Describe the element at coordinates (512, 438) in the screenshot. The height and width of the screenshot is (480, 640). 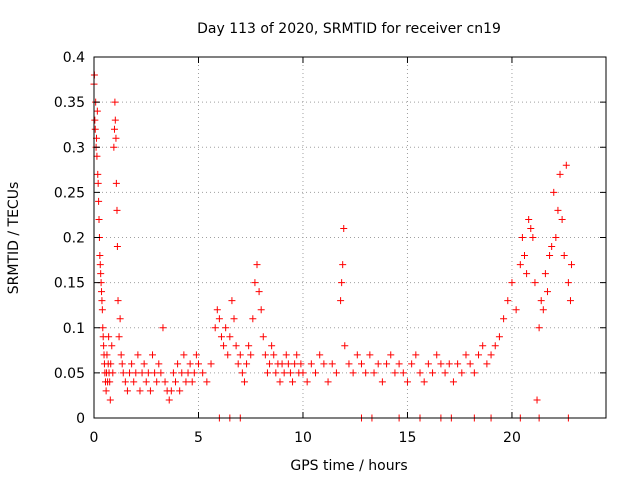
I see `x-tick-label: 20` at that location.